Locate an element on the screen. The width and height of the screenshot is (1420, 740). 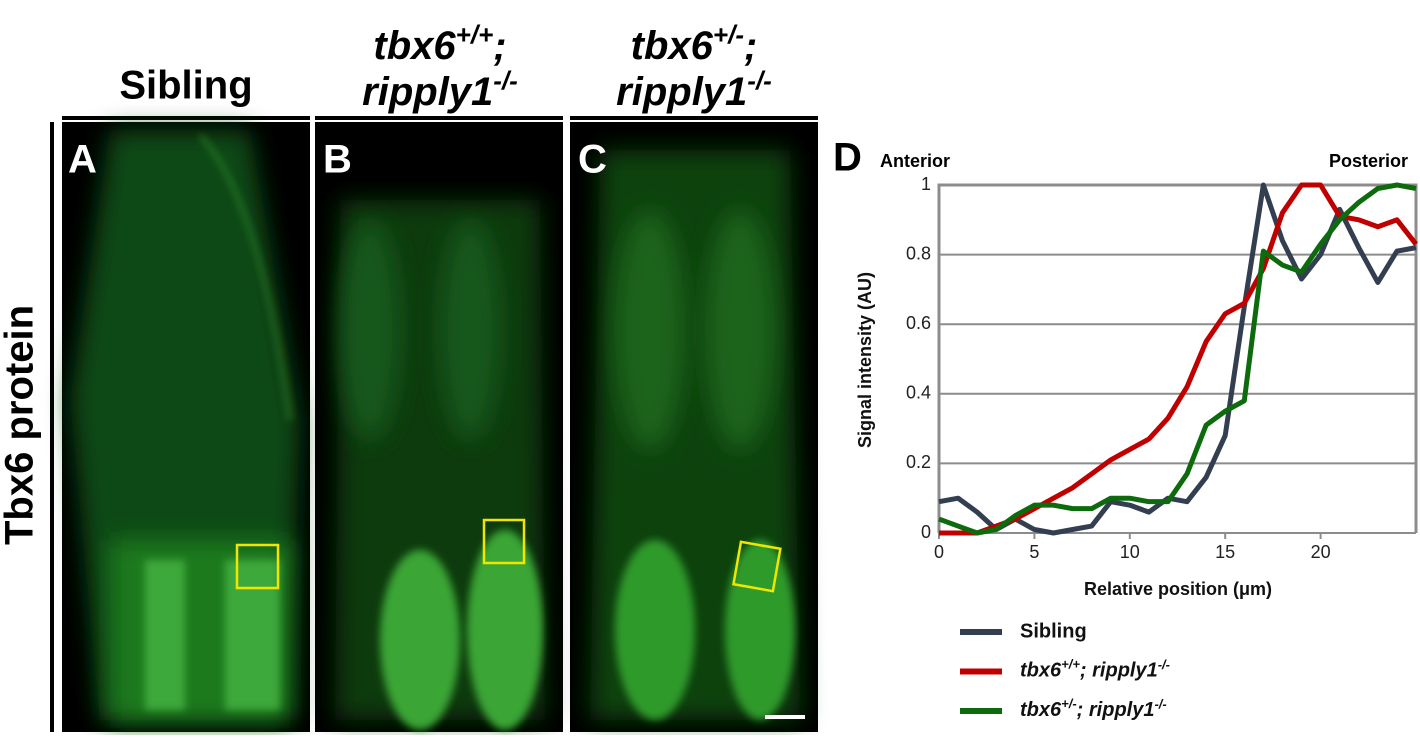
panel-label: D is located at coordinates (847, 158).